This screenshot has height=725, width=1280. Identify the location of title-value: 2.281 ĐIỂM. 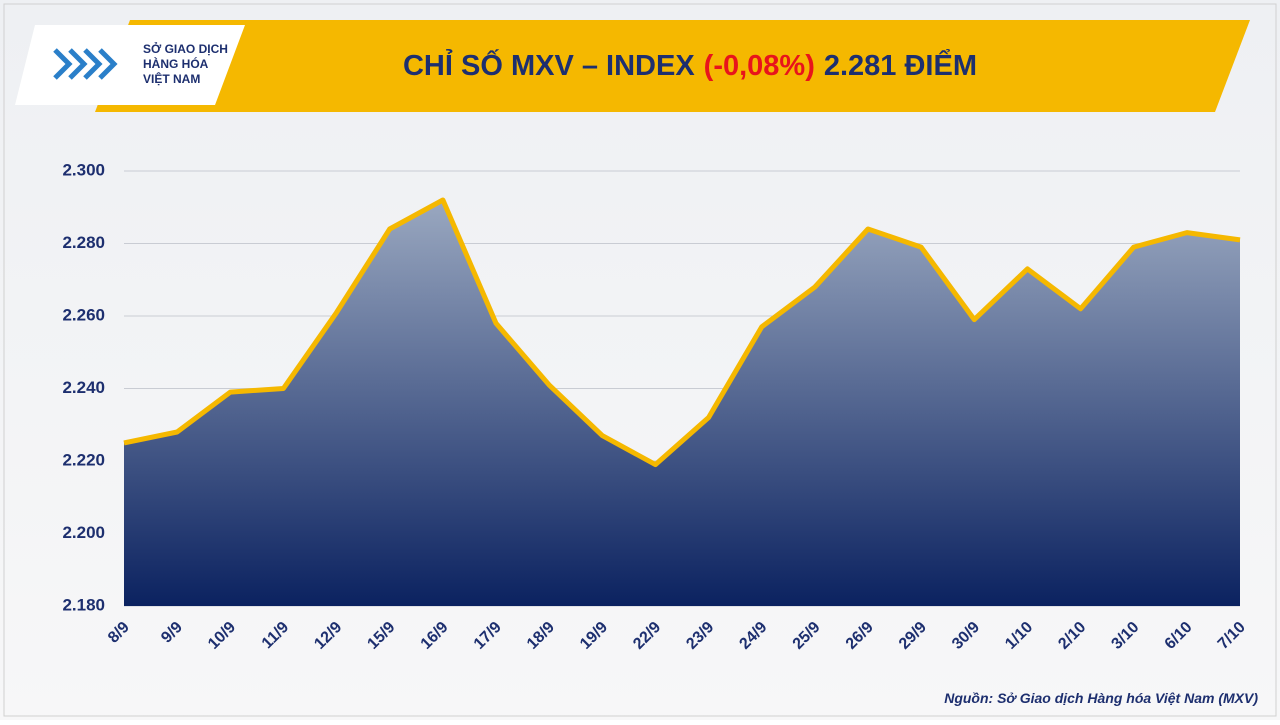
(900, 65).